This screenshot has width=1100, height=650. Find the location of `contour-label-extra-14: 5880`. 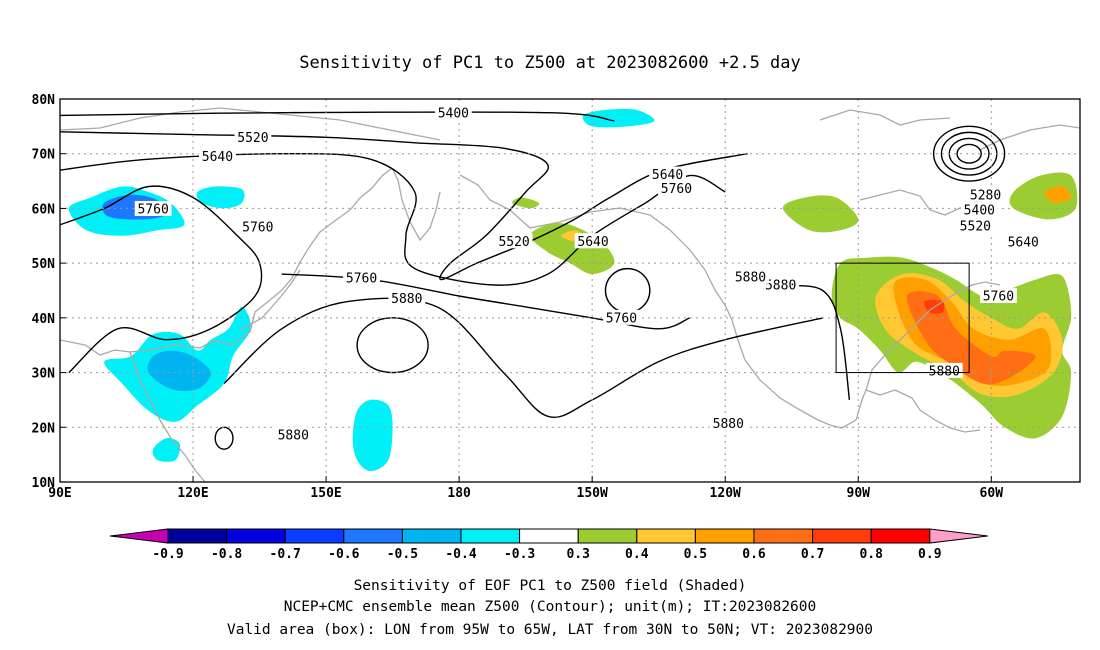

contour-label-extra-14: 5880 is located at coordinates (944, 371).